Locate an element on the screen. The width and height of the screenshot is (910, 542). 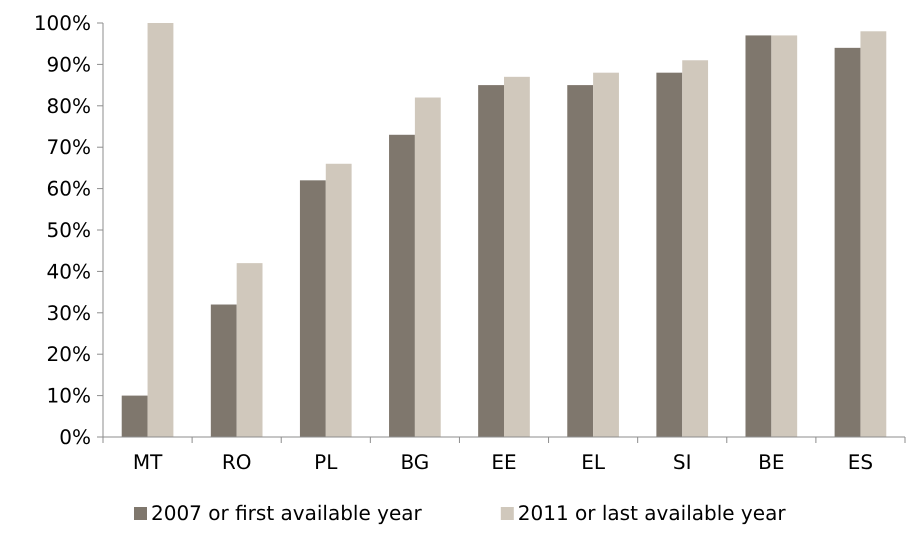
x-tick-label: RO is located at coordinates (237, 462).